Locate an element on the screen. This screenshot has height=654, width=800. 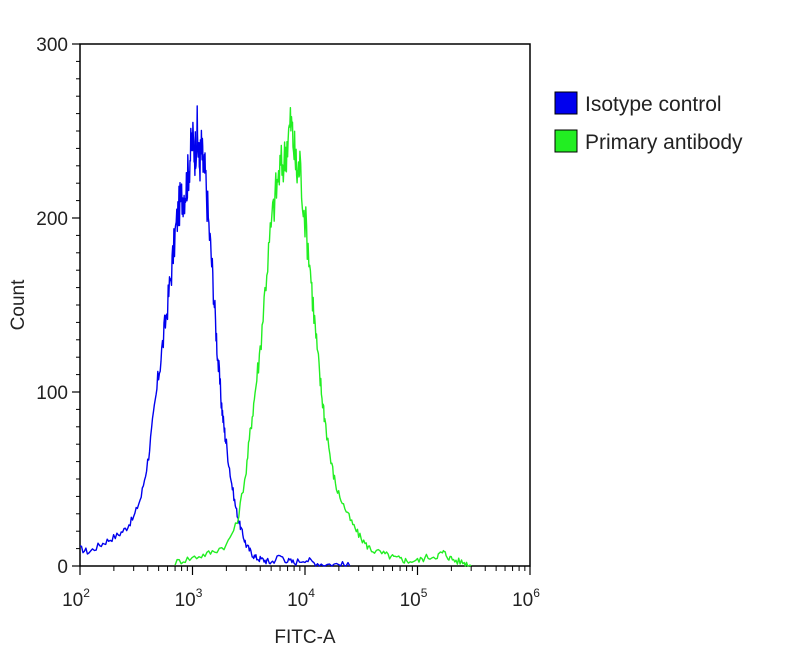
x-tick-label: 10⁶ is located at coordinates (526, 598).